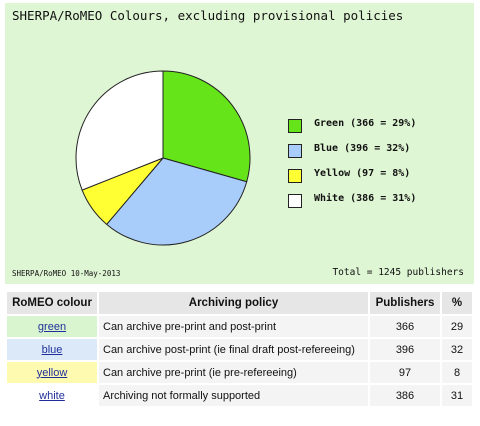  Describe the element at coordinates (365, 123) in the screenshot. I see `legend-label-green: Green (366 = 29%)` at that location.